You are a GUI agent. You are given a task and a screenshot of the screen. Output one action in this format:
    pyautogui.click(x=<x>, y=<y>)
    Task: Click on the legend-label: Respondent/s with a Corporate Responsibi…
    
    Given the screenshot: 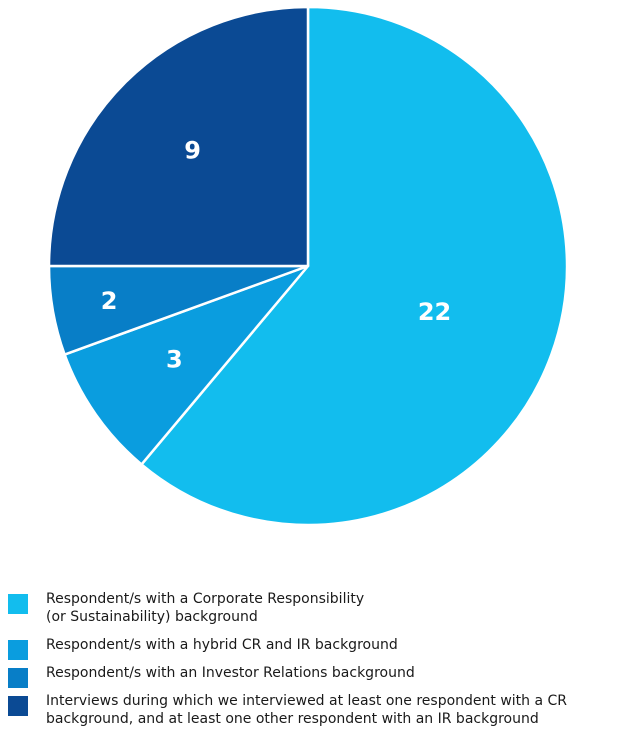 What is the action you would take?
    pyautogui.click(x=205, y=608)
    